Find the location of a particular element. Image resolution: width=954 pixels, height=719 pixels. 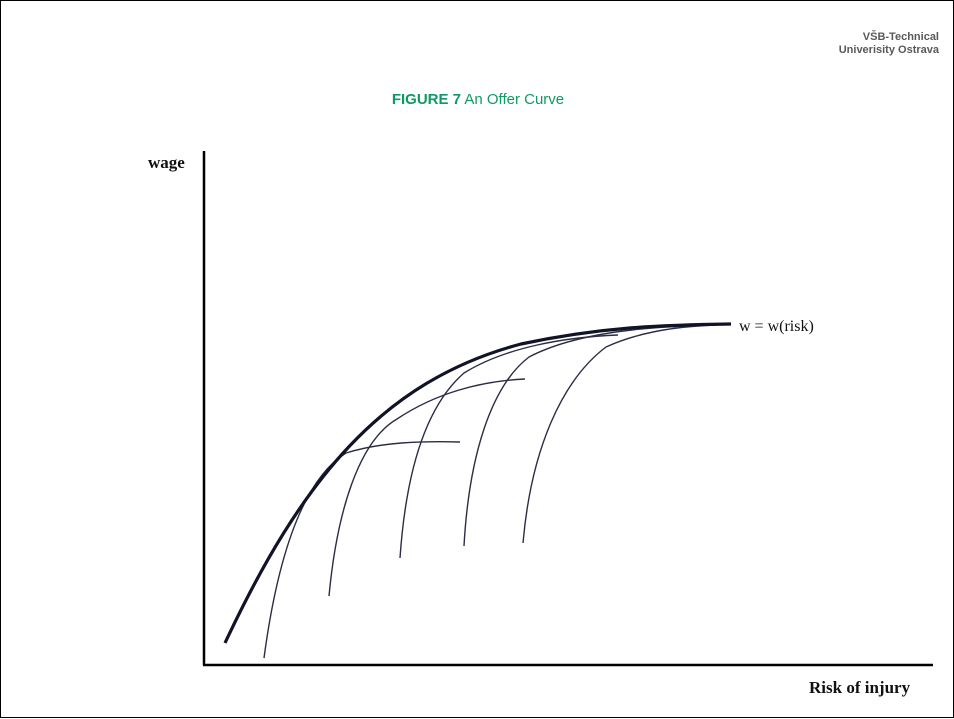

x-axis-label: Risk of injury is located at coordinates (860, 687).